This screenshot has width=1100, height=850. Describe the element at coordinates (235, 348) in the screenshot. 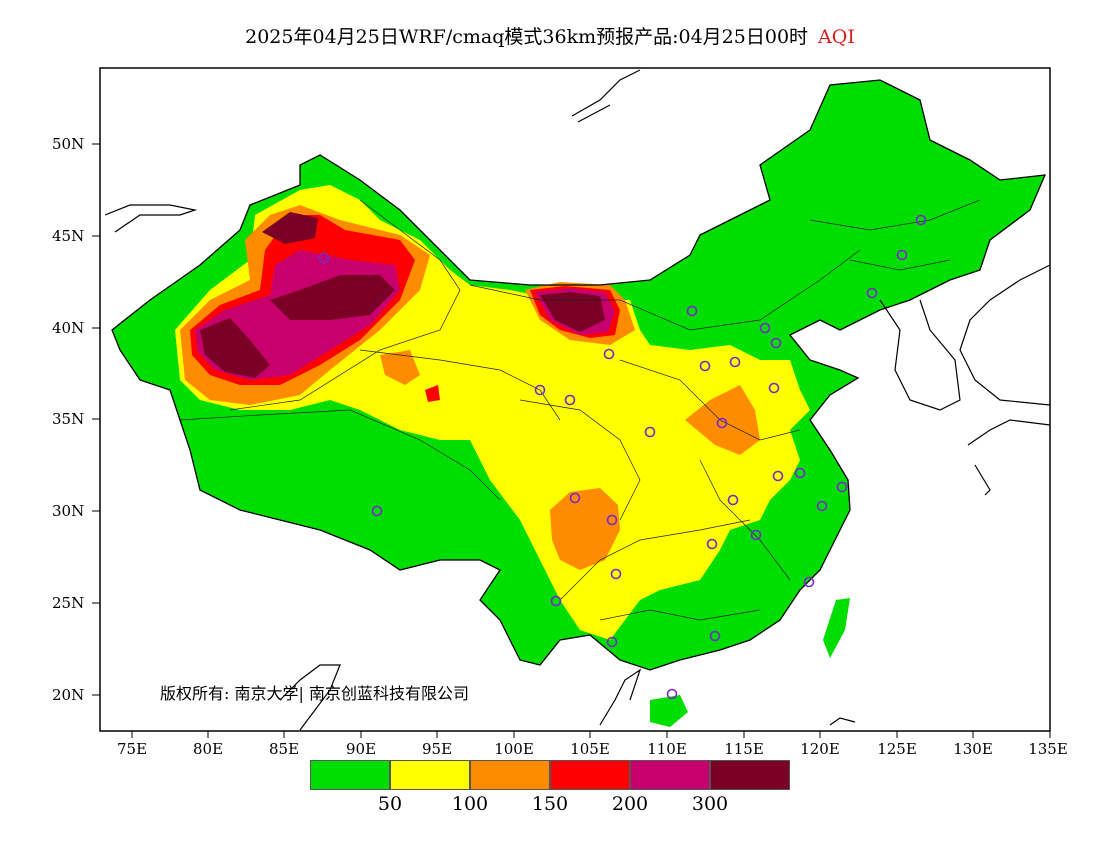

I see `aqi-darkred-northwest-a` at that location.